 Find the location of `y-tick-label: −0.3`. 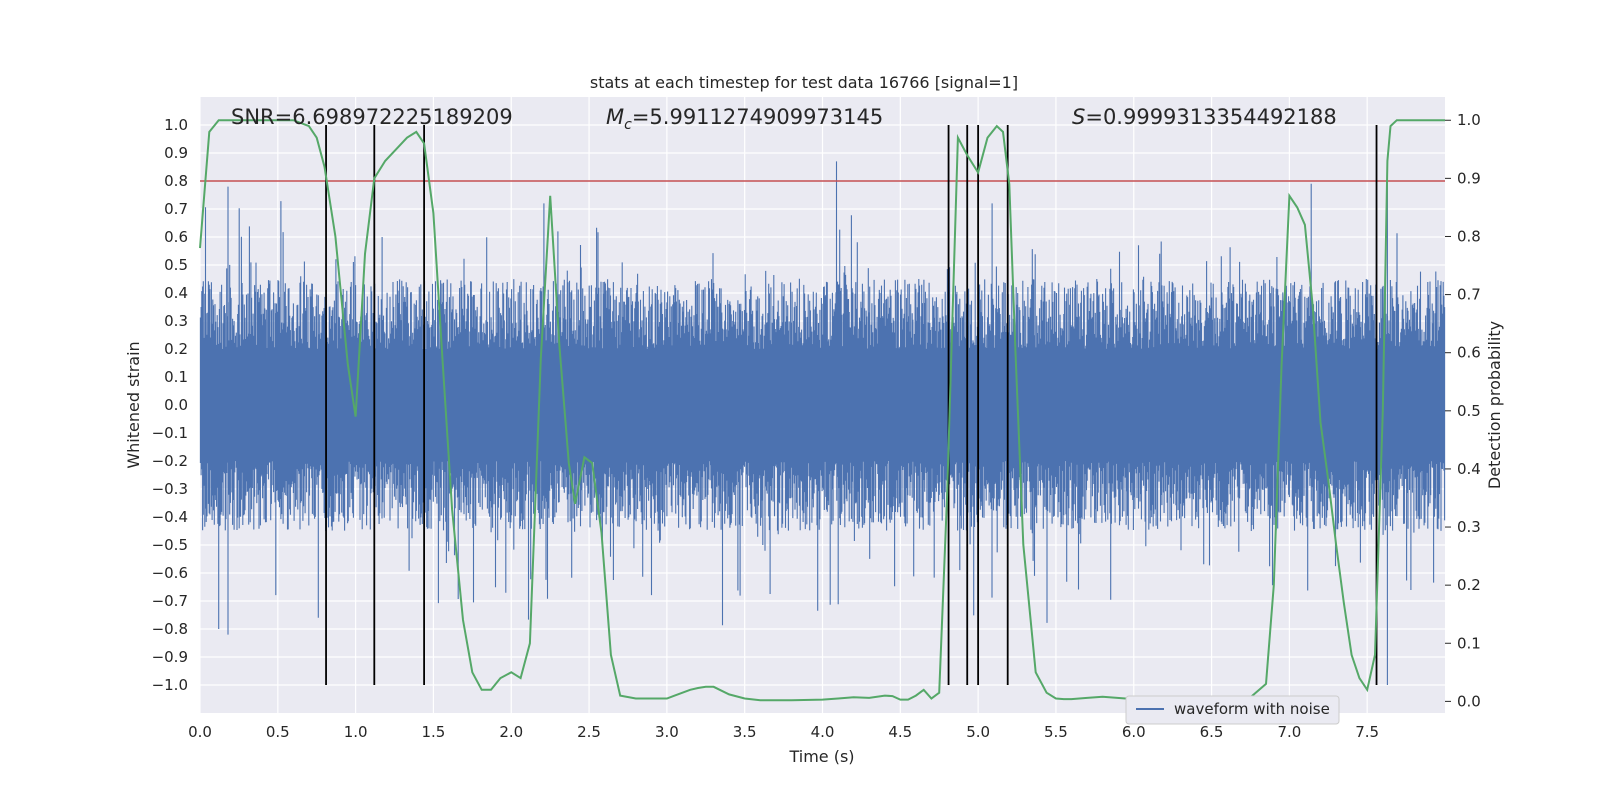

y-tick-label: −0.3 is located at coordinates (170, 489).